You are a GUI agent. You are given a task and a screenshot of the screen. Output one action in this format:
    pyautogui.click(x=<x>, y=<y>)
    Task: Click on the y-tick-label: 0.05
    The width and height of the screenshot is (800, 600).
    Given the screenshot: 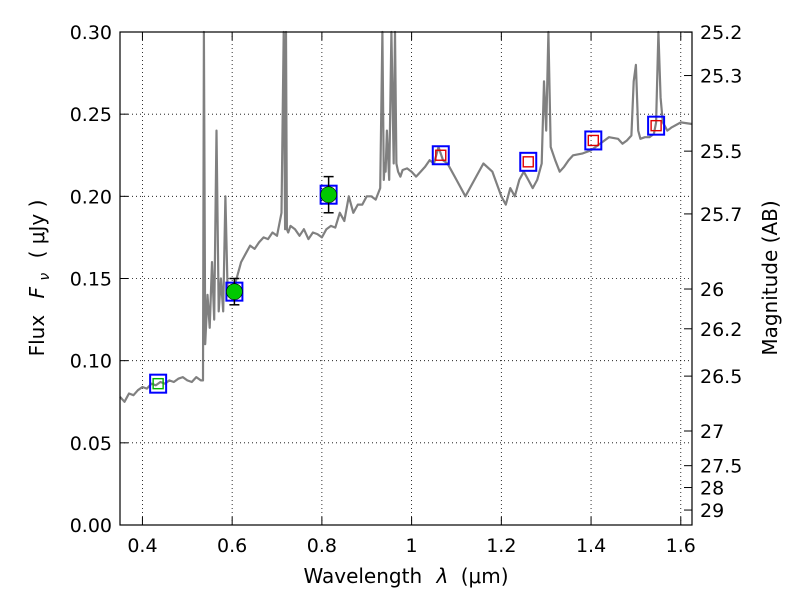 What is the action you would take?
    pyautogui.click(x=91, y=444)
    